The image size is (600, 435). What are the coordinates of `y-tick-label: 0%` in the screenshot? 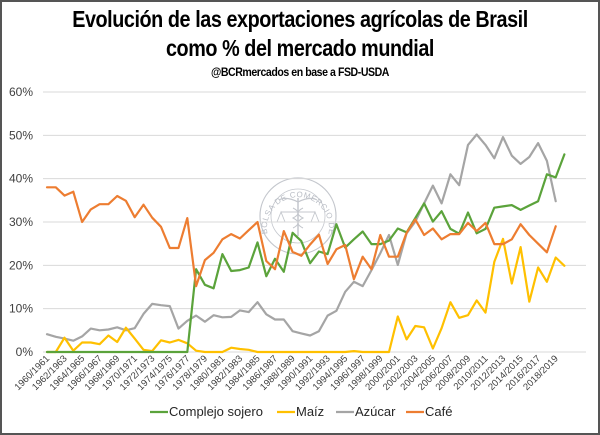 It's located at (25, 352).